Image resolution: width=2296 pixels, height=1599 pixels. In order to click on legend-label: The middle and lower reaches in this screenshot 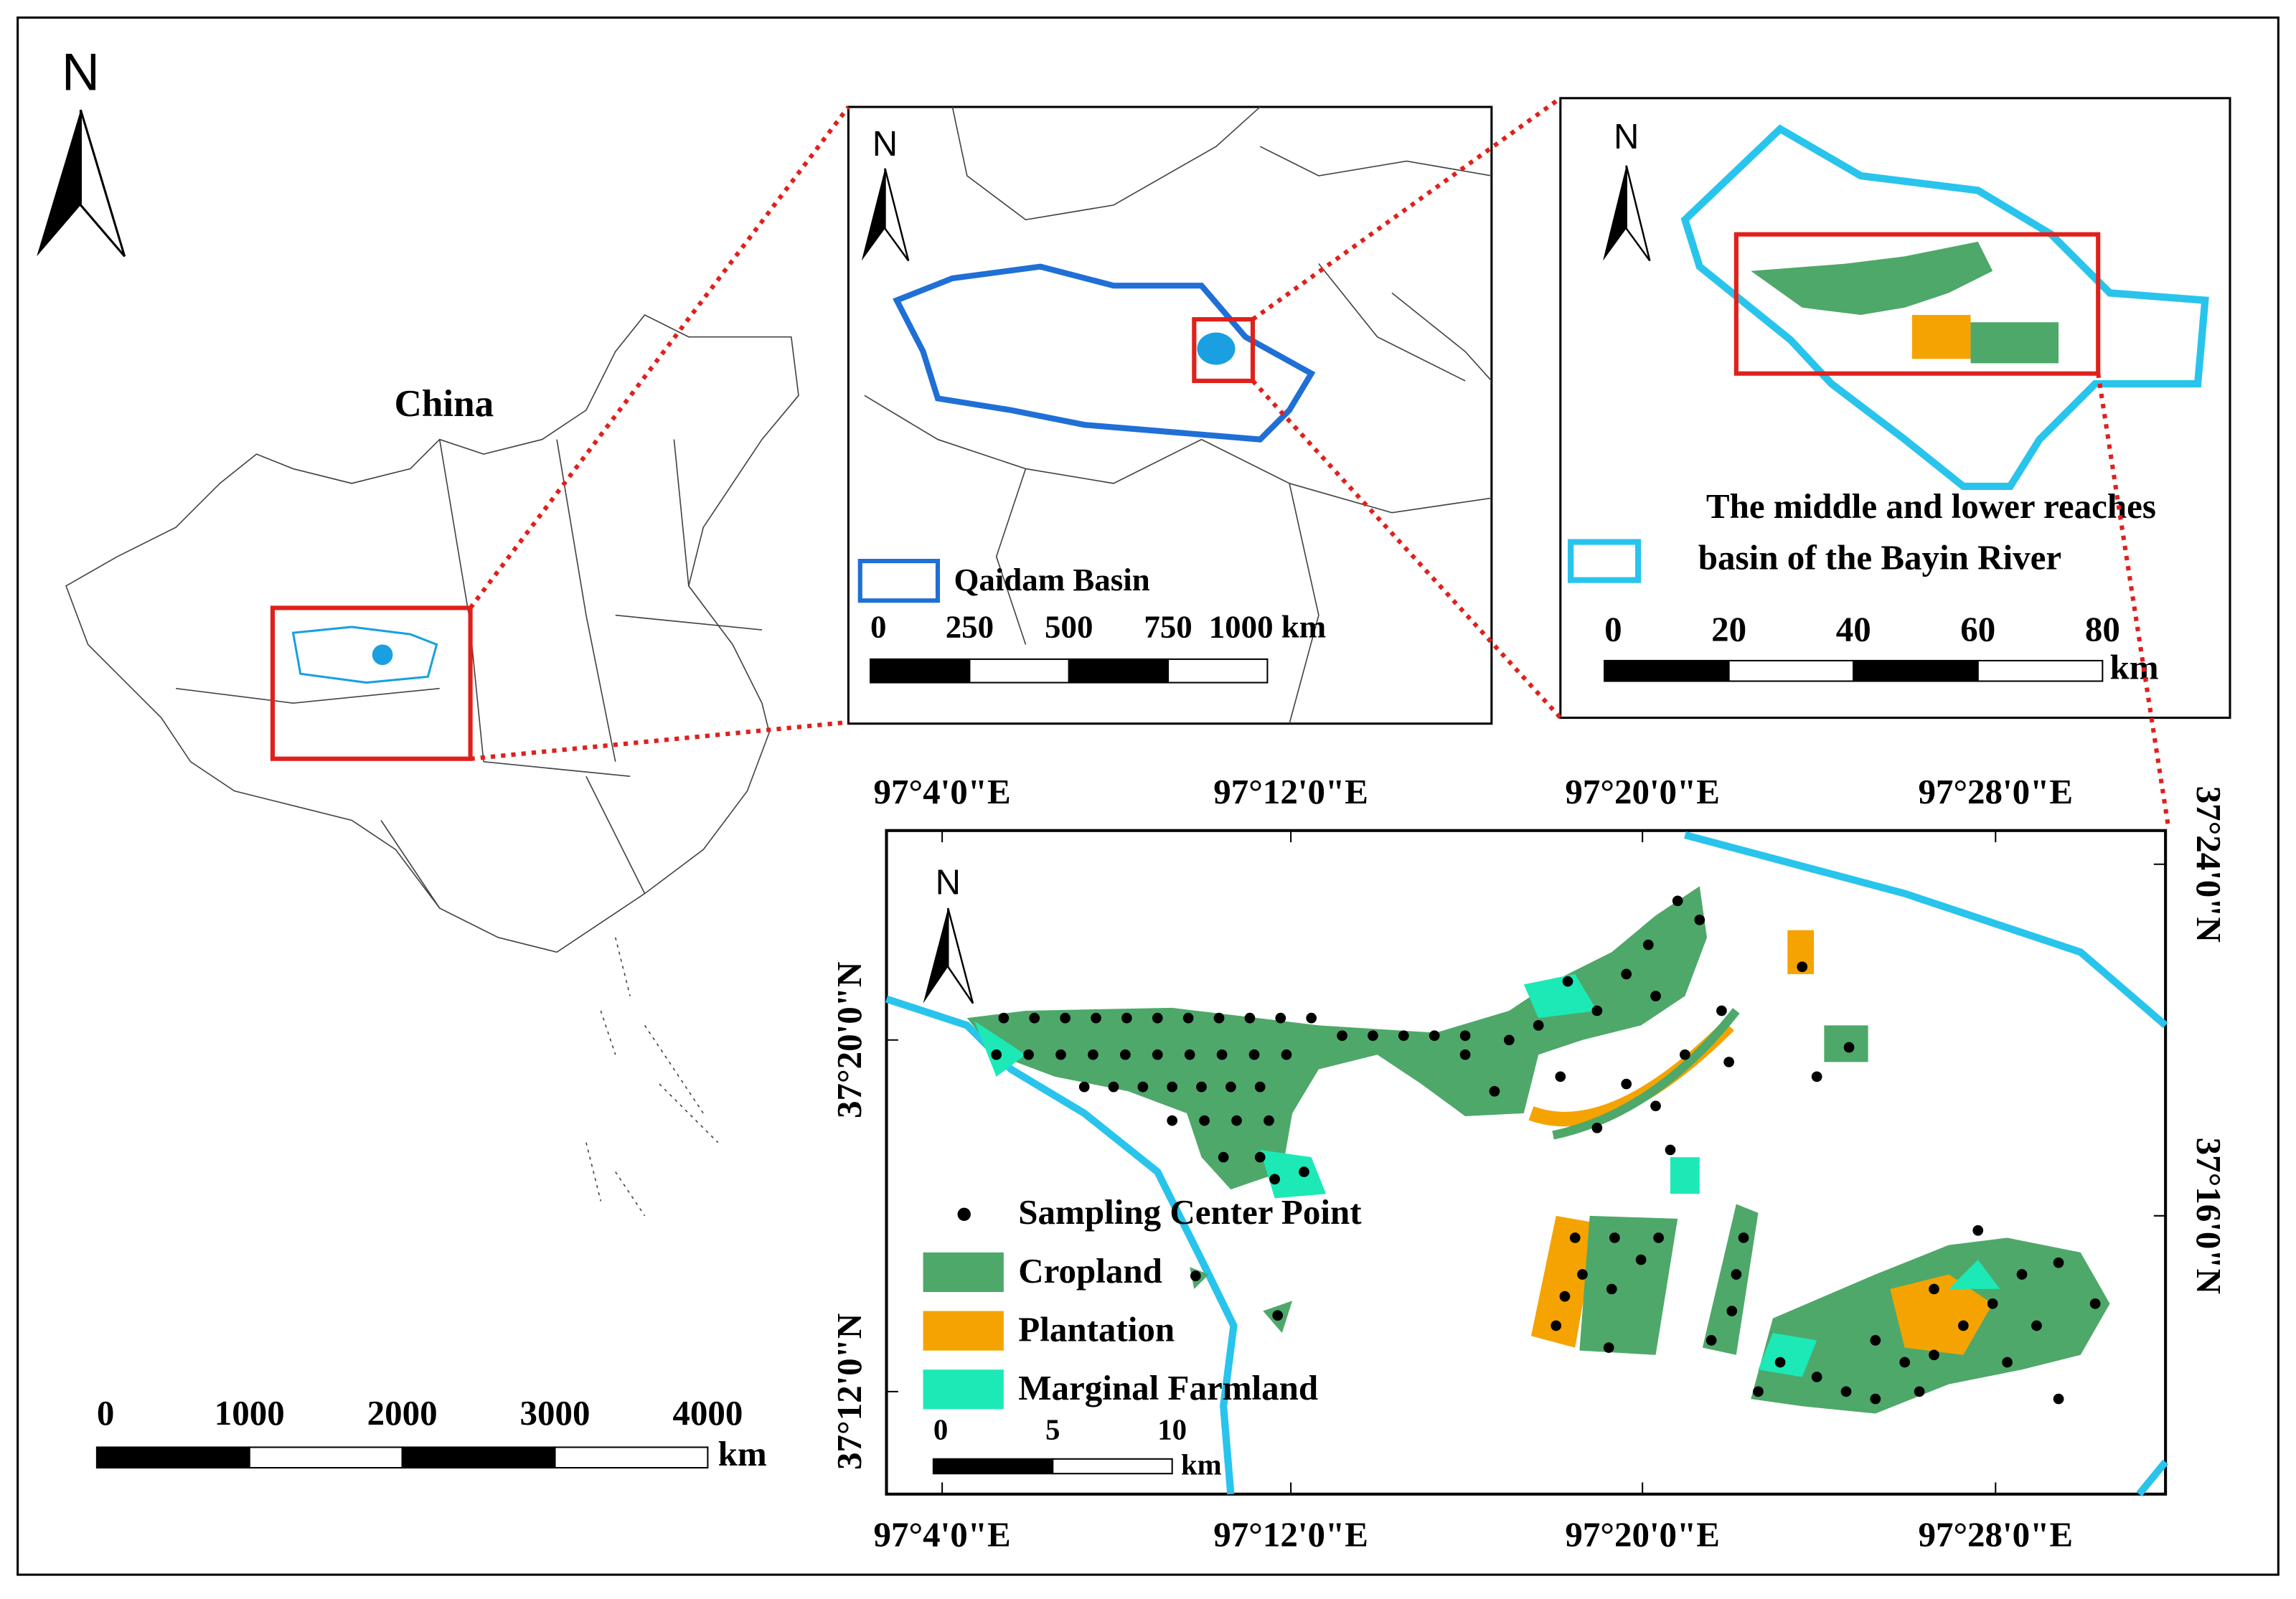, I will do `click(1931, 506)`.